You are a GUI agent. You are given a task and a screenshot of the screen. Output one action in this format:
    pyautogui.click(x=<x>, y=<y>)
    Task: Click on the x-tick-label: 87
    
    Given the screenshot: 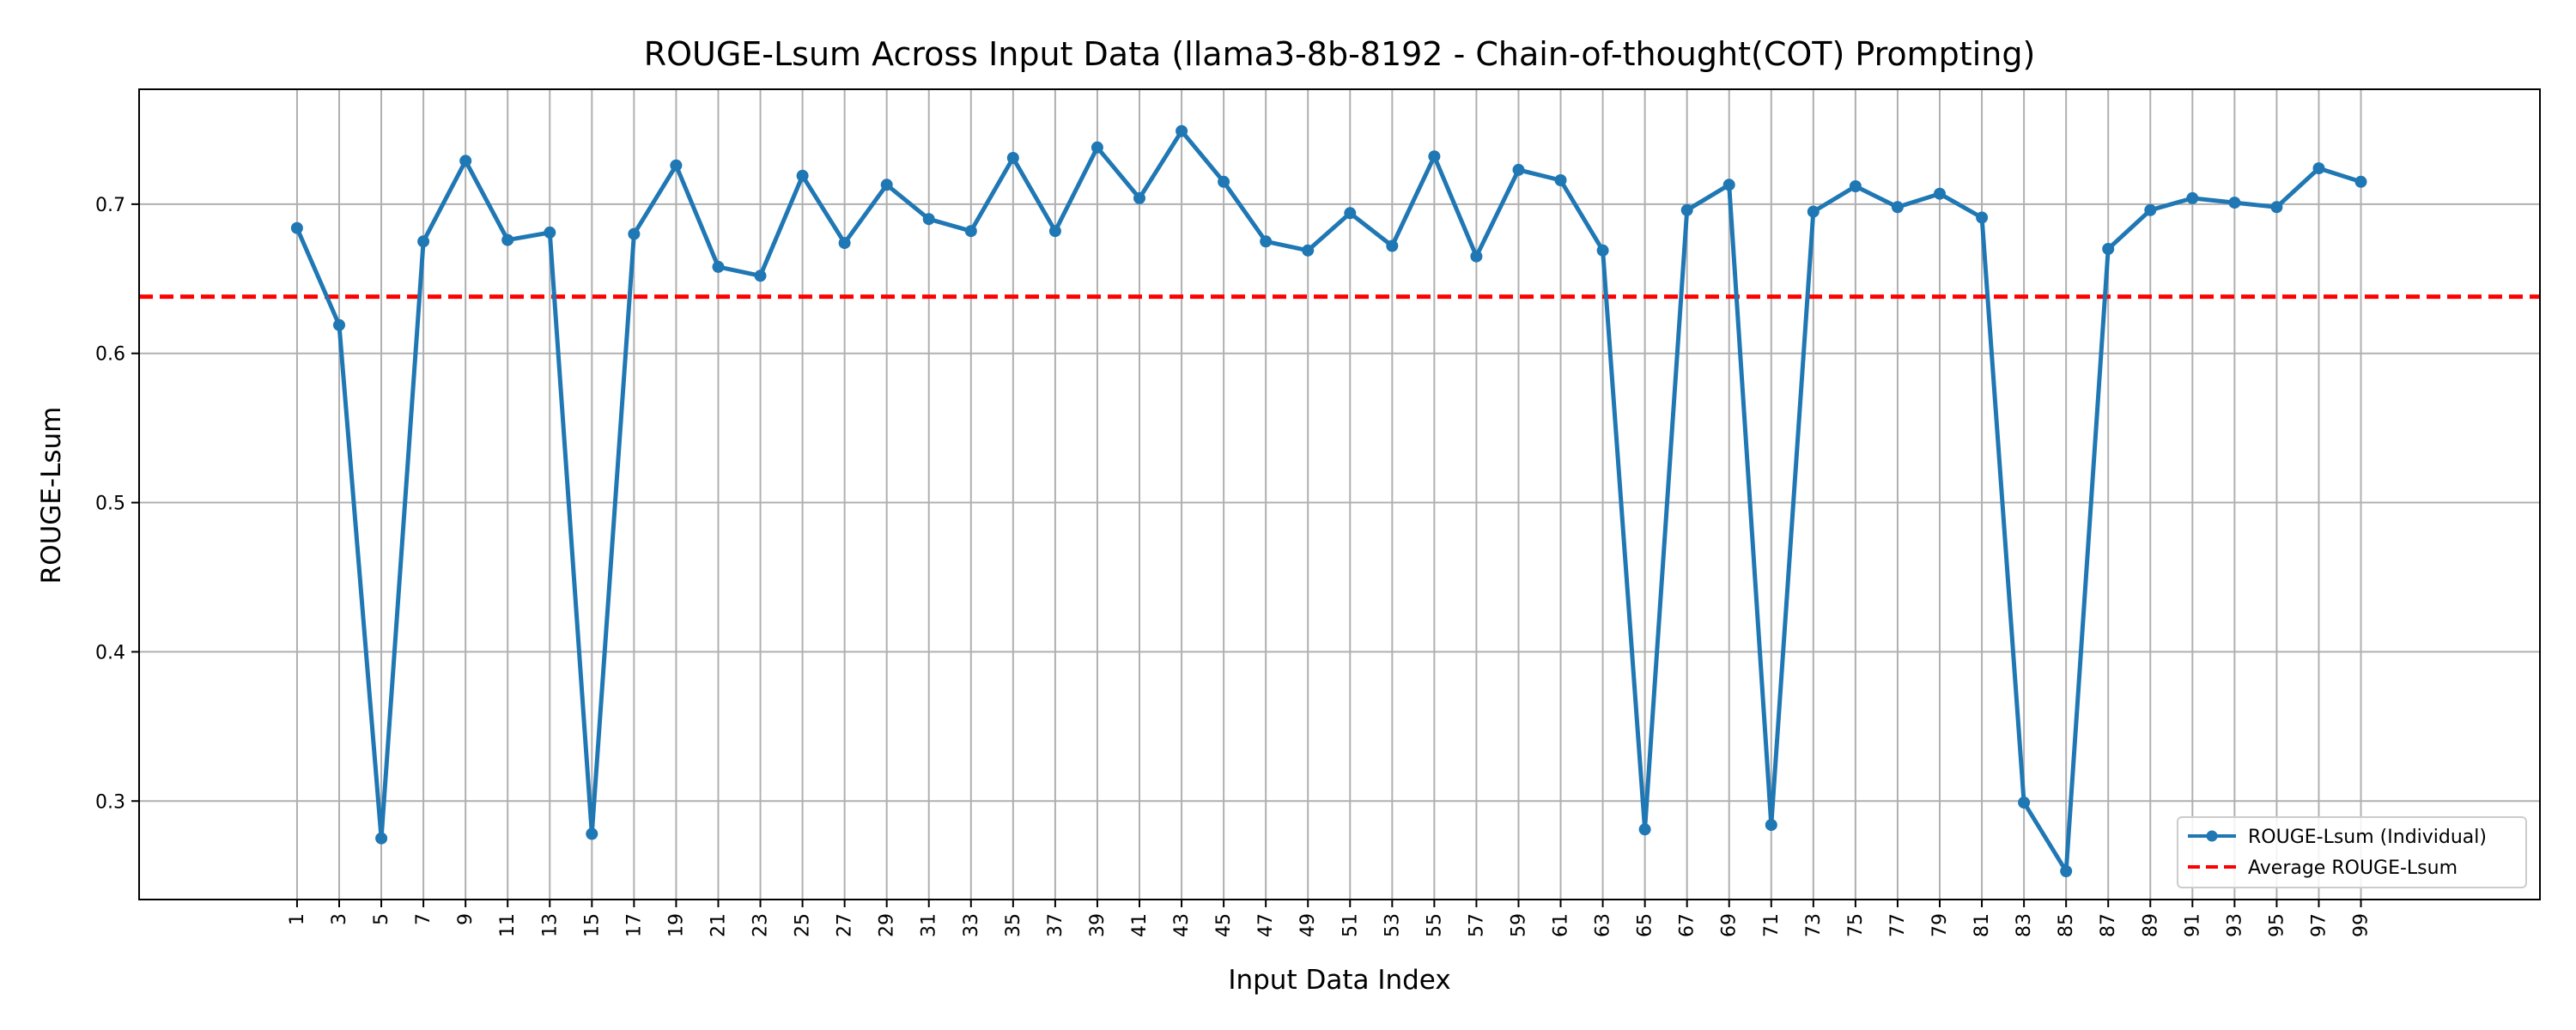 What is the action you would take?
    pyautogui.click(x=2108, y=925)
    